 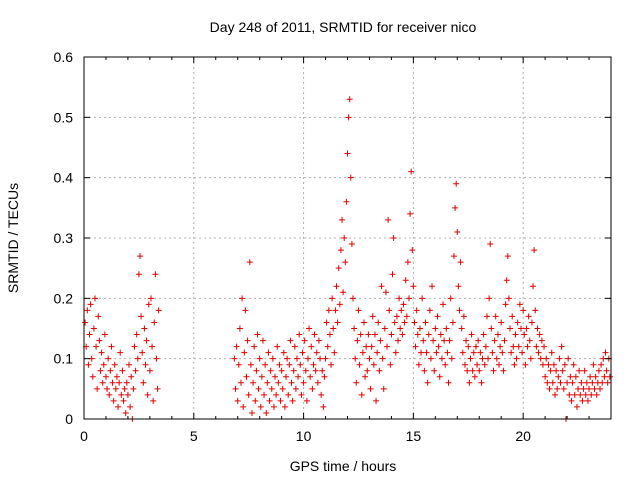 What do you see at coordinates (64, 298) in the screenshot?
I see `y-tick-label: 0.2` at bounding box center [64, 298].